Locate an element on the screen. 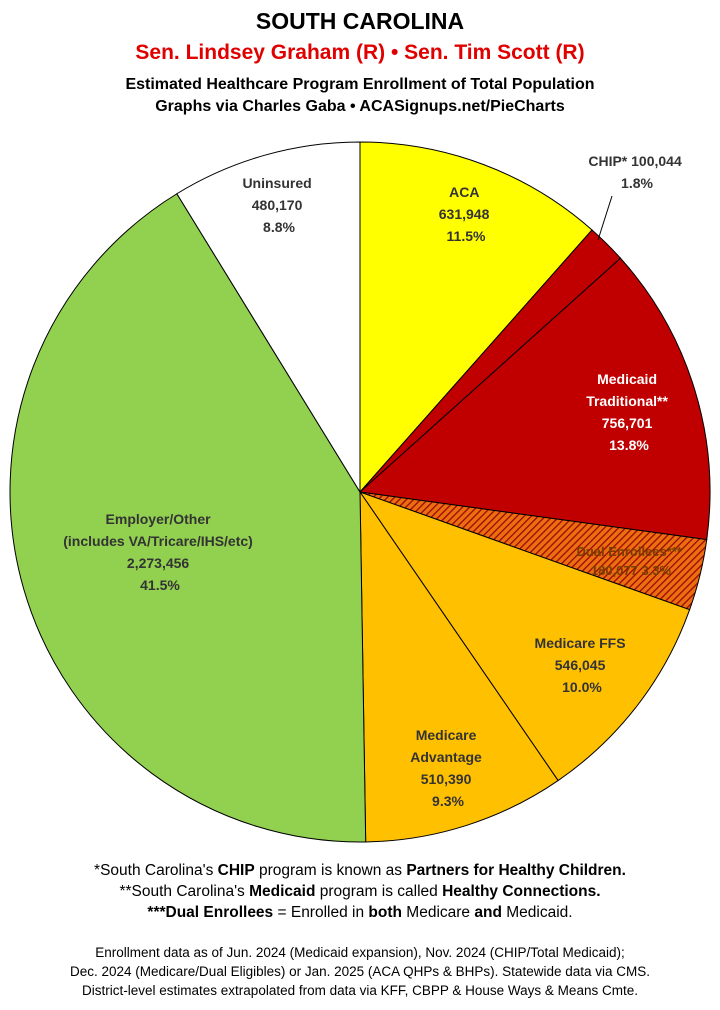 This screenshot has height=1010, width=720. label-chip: CHIP* 100,044 1.8% is located at coordinates (636, 172).